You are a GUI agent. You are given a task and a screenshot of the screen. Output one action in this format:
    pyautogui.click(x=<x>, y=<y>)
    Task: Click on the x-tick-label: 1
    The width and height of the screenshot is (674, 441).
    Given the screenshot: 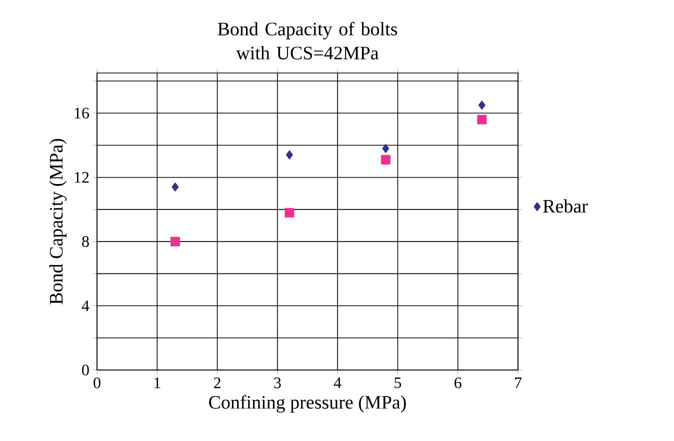 What is the action you would take?
    pyautogui.click(x=157, y=383)
    